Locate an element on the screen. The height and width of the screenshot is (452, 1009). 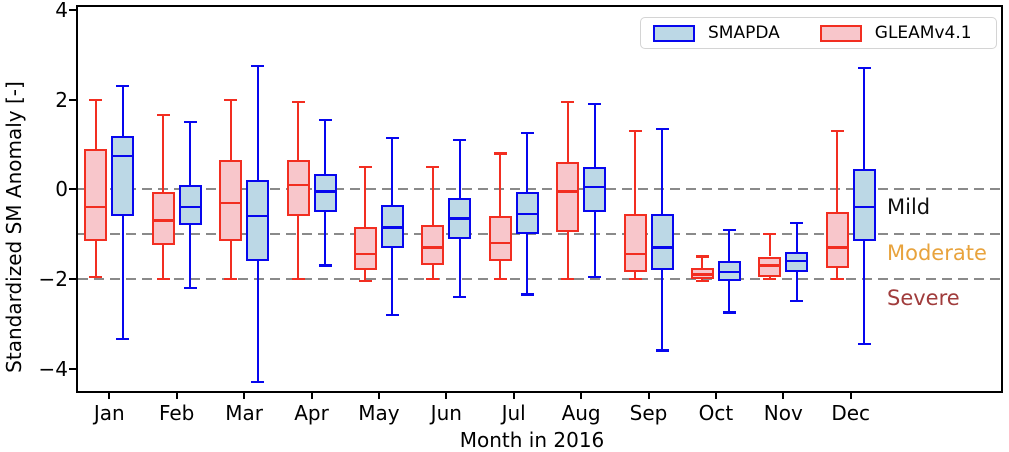
box-gleamv41-jan is located at coordinates (96, 194).